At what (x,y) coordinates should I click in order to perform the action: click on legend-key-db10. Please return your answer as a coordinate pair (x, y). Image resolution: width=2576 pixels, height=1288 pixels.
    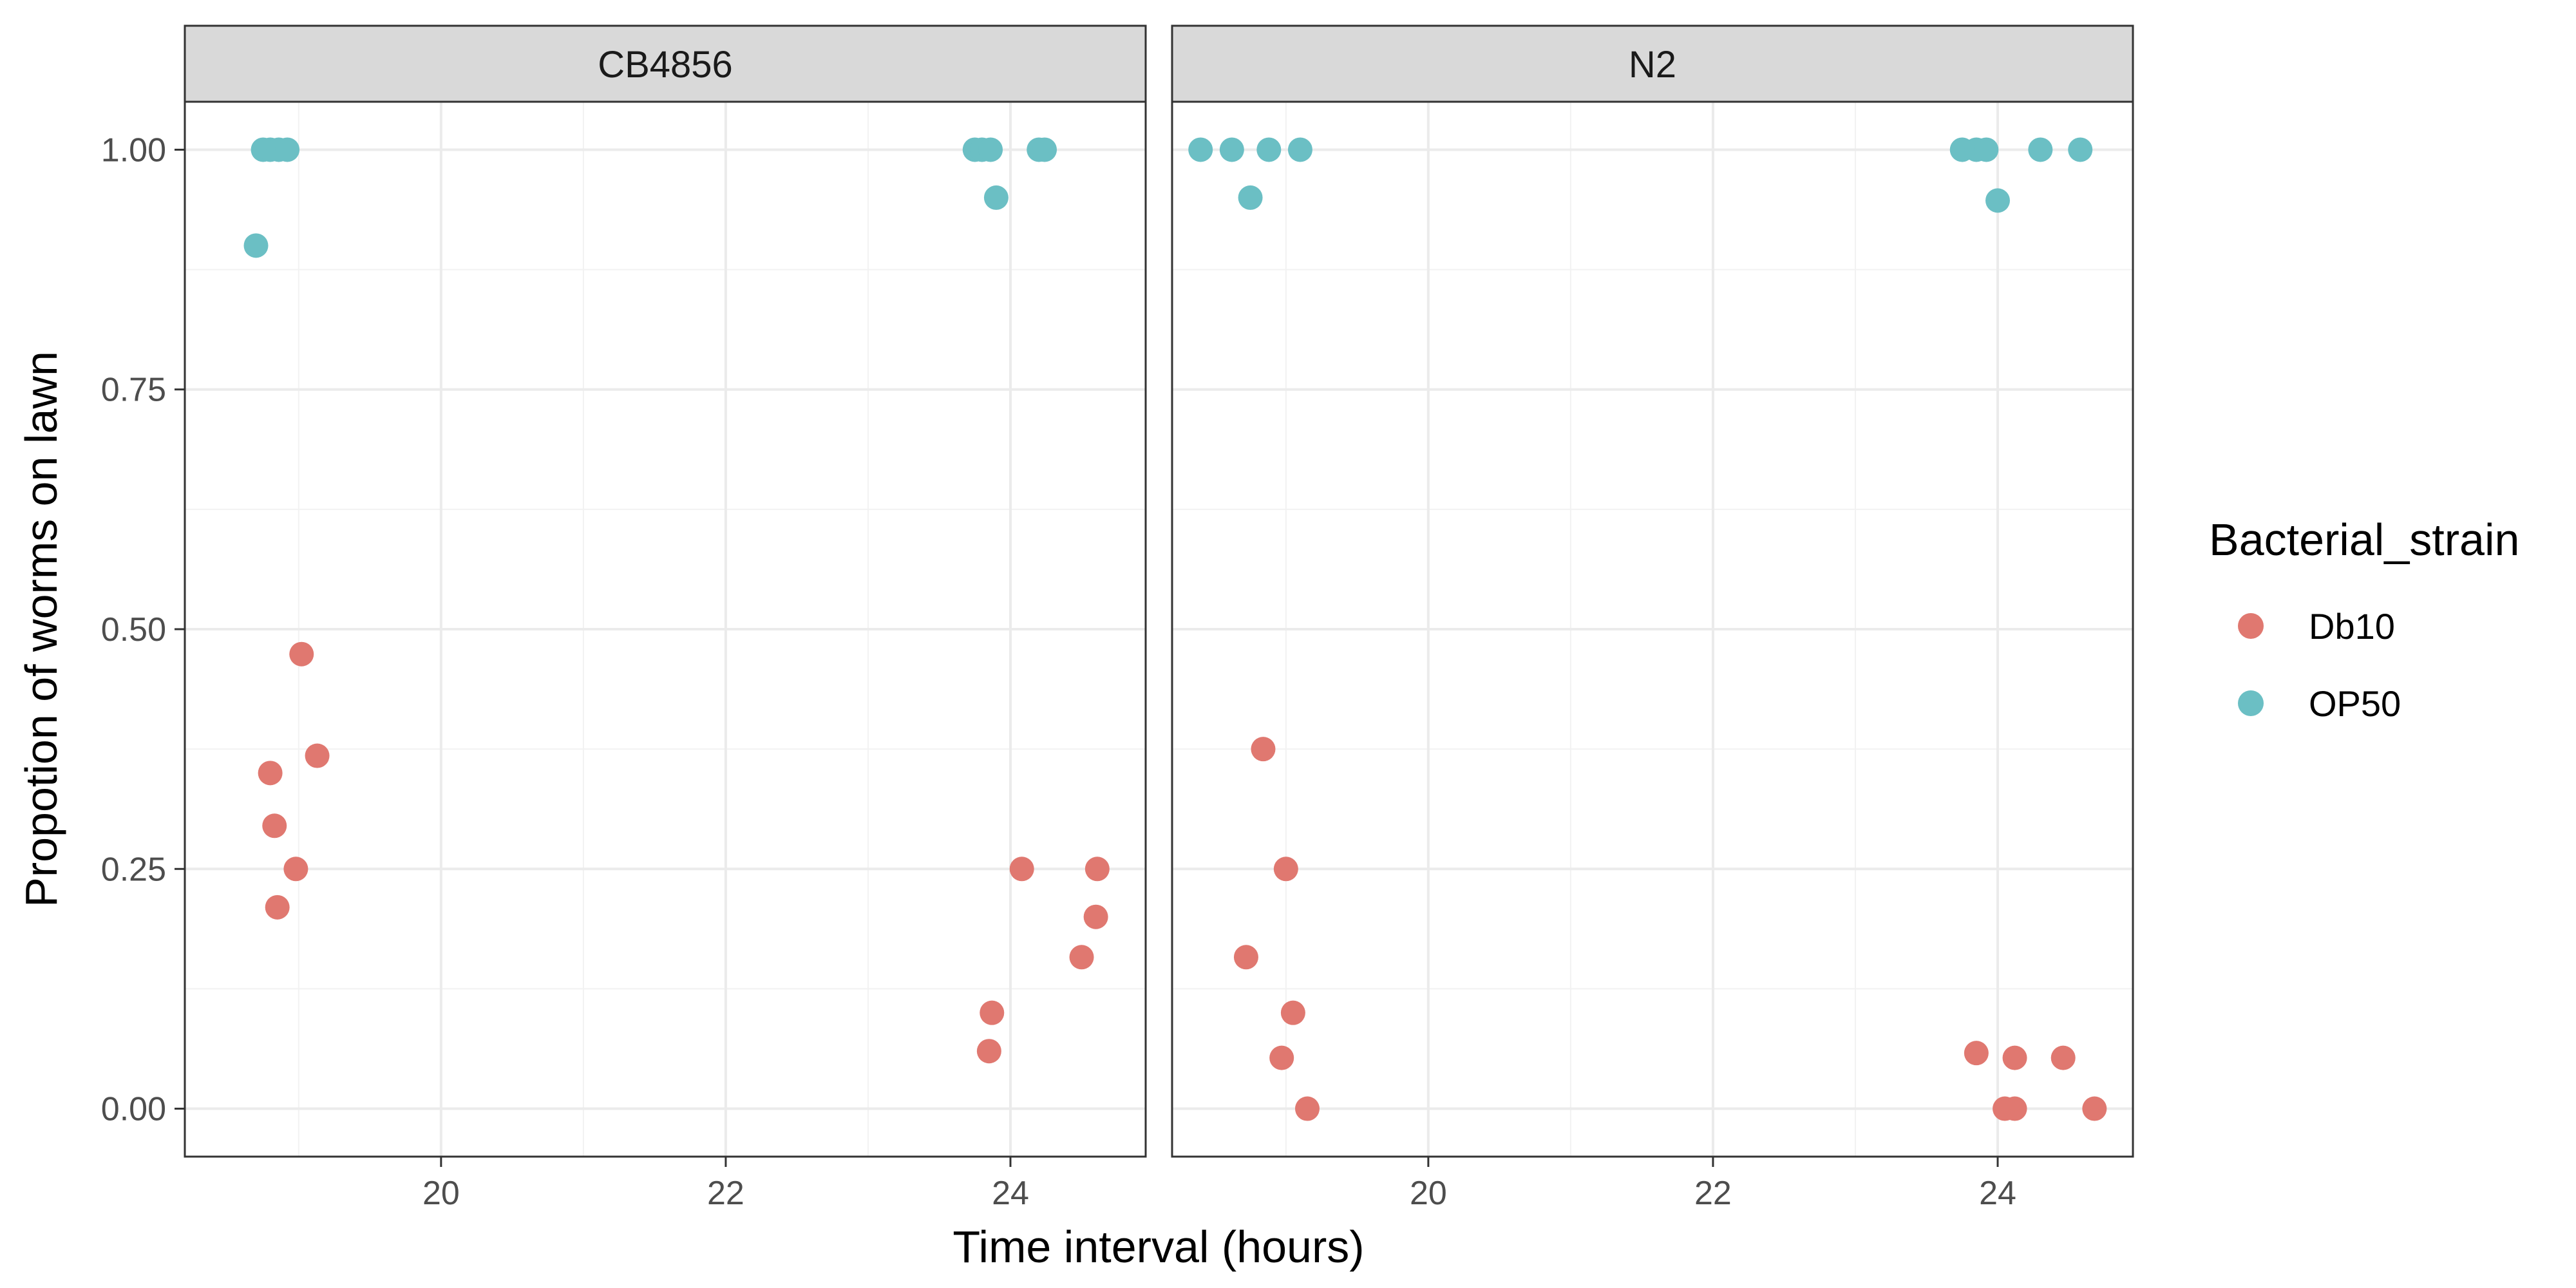
    Looking at the image, I should click on (2251, 626).